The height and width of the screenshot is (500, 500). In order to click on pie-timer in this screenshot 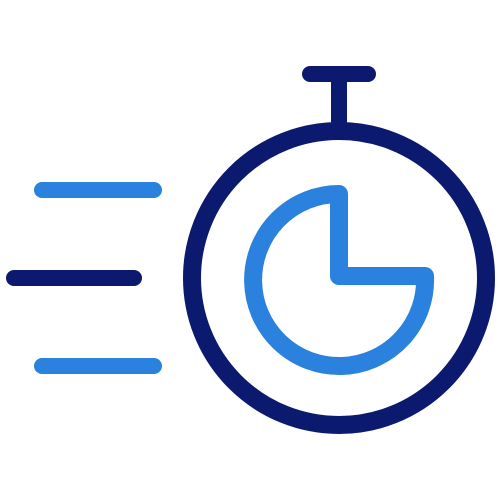, I will do `click(339, 280)`.